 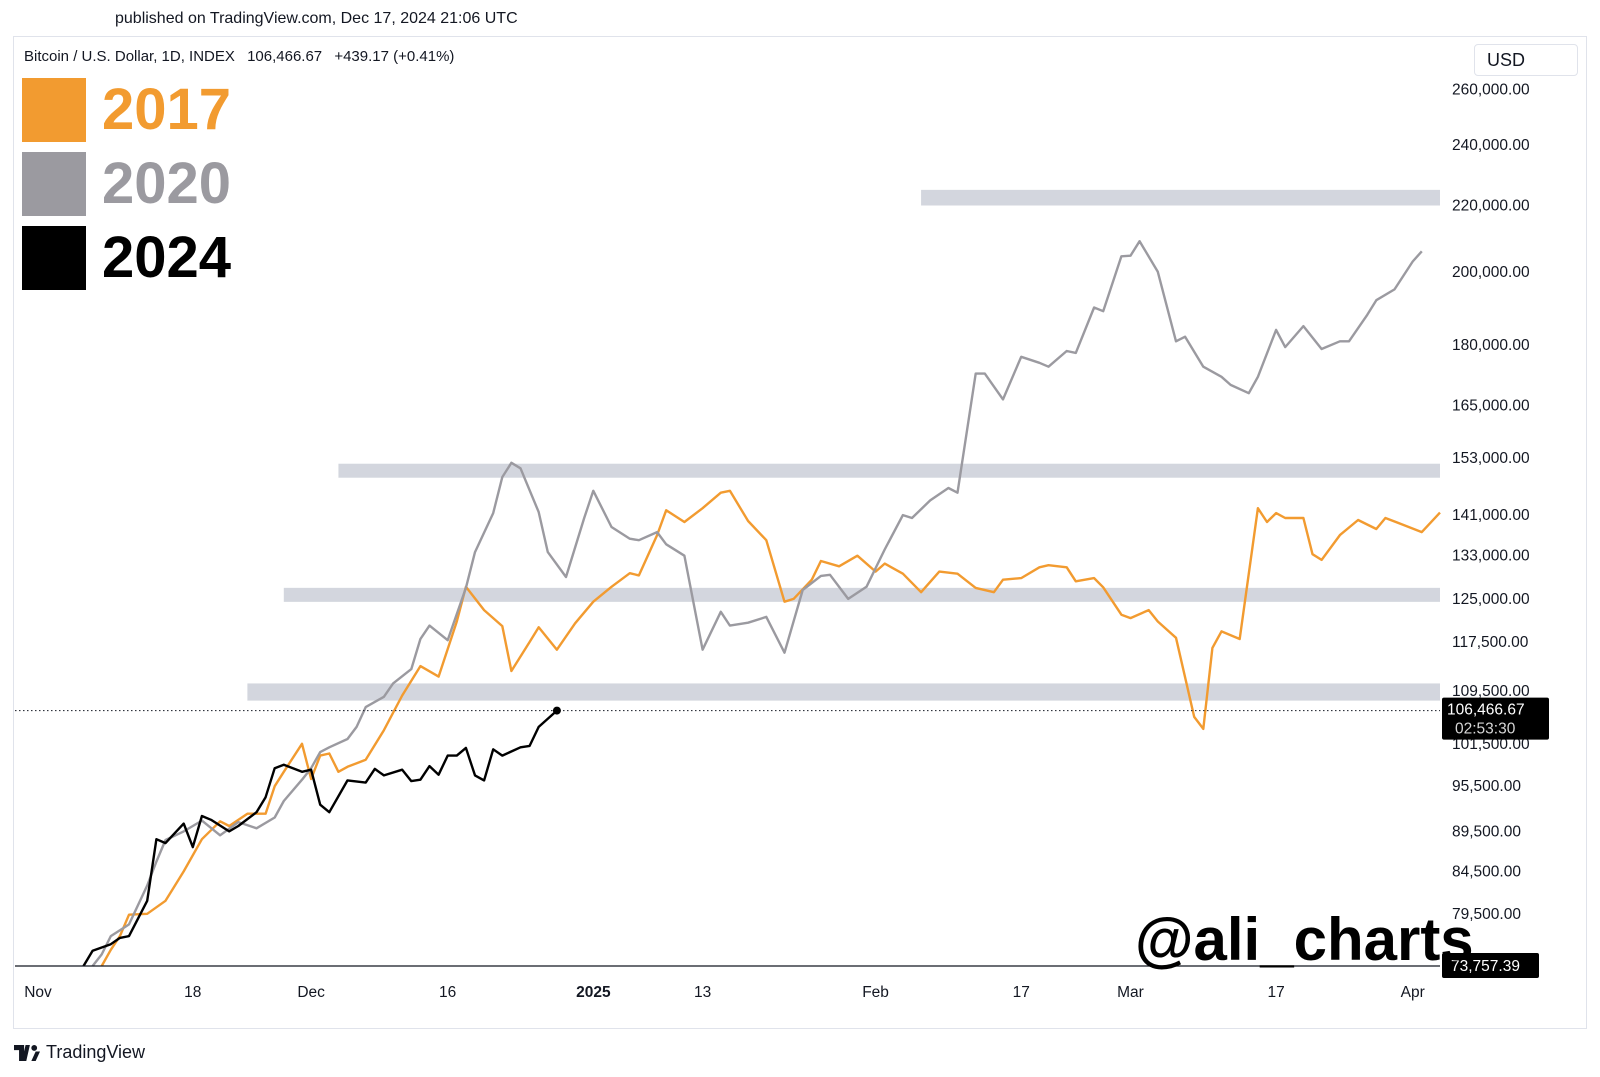 What do you see at coordinates (1304, 939) in the screenshot?
I see `author-watermark: @ali_charts` at bounding box center [1304, 939].